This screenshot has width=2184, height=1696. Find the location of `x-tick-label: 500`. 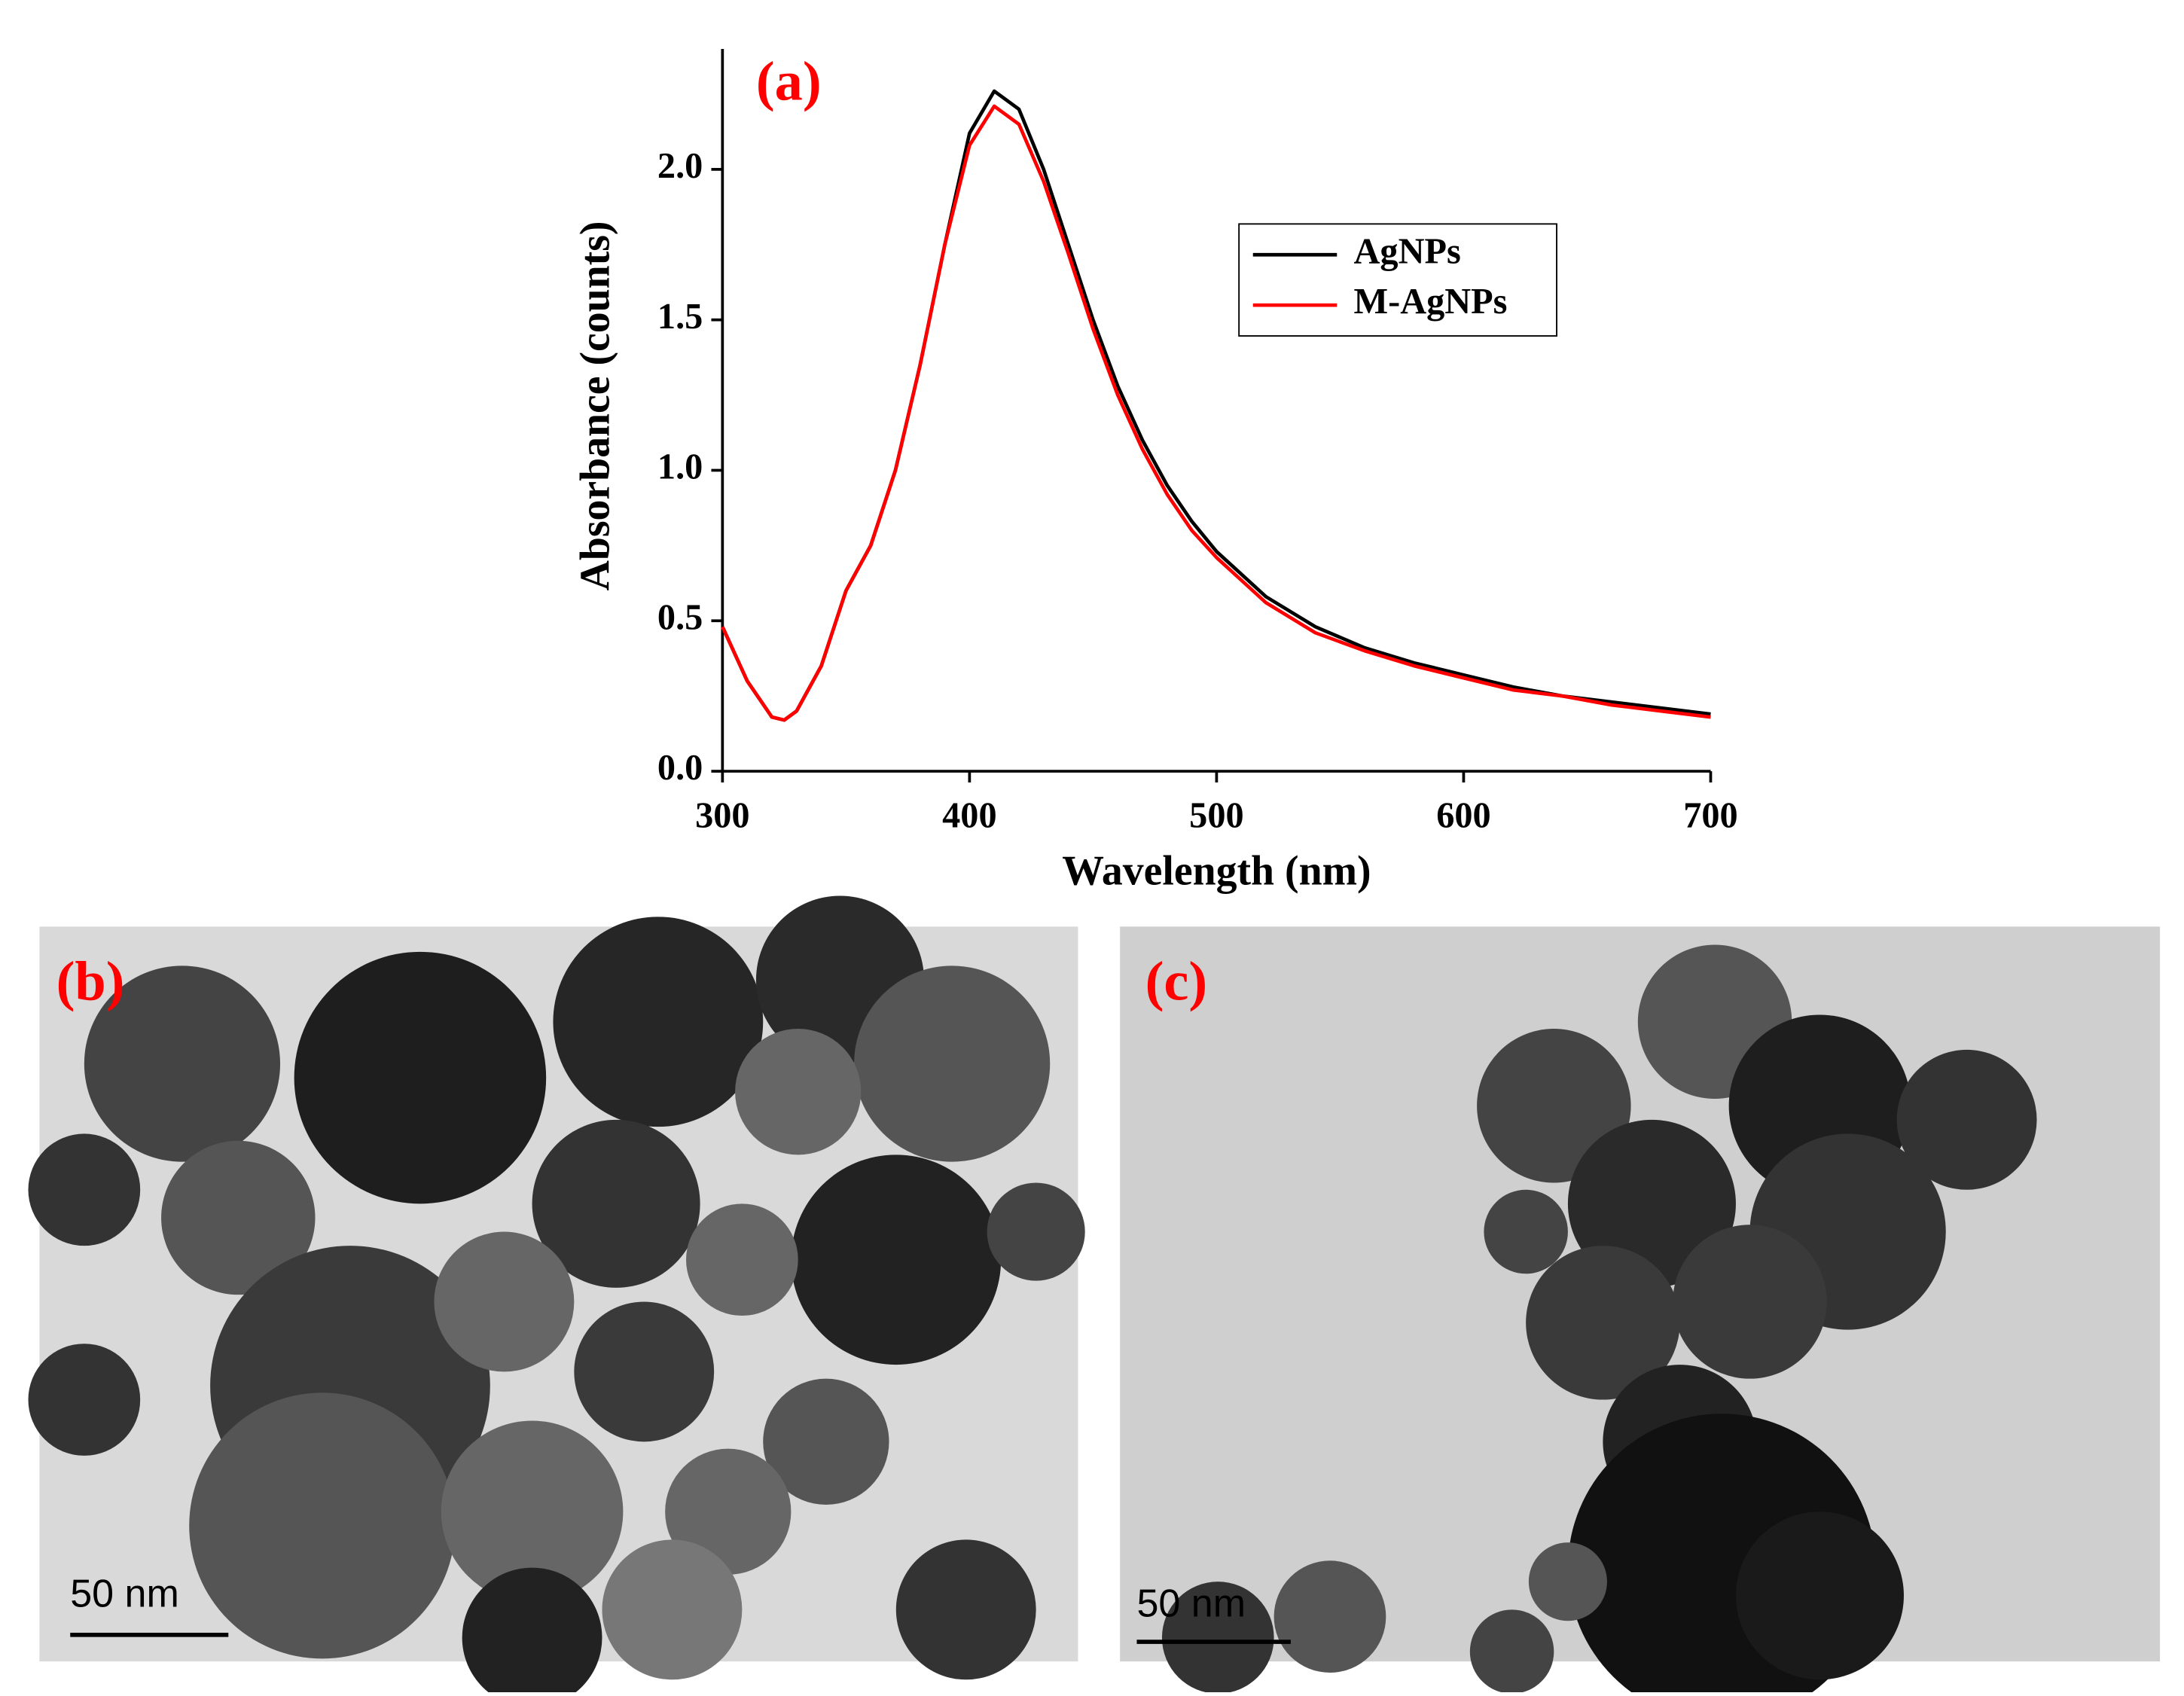

x-tick-label: 500 is located at coordinates (1216, 815).